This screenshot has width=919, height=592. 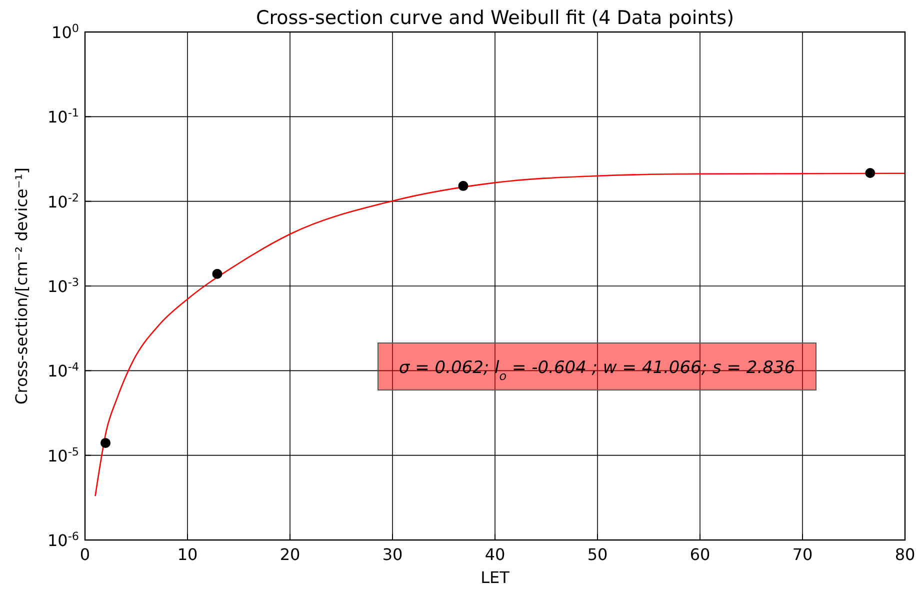 I want to click on x-tick-label: 80, so click(x=905, y=554).